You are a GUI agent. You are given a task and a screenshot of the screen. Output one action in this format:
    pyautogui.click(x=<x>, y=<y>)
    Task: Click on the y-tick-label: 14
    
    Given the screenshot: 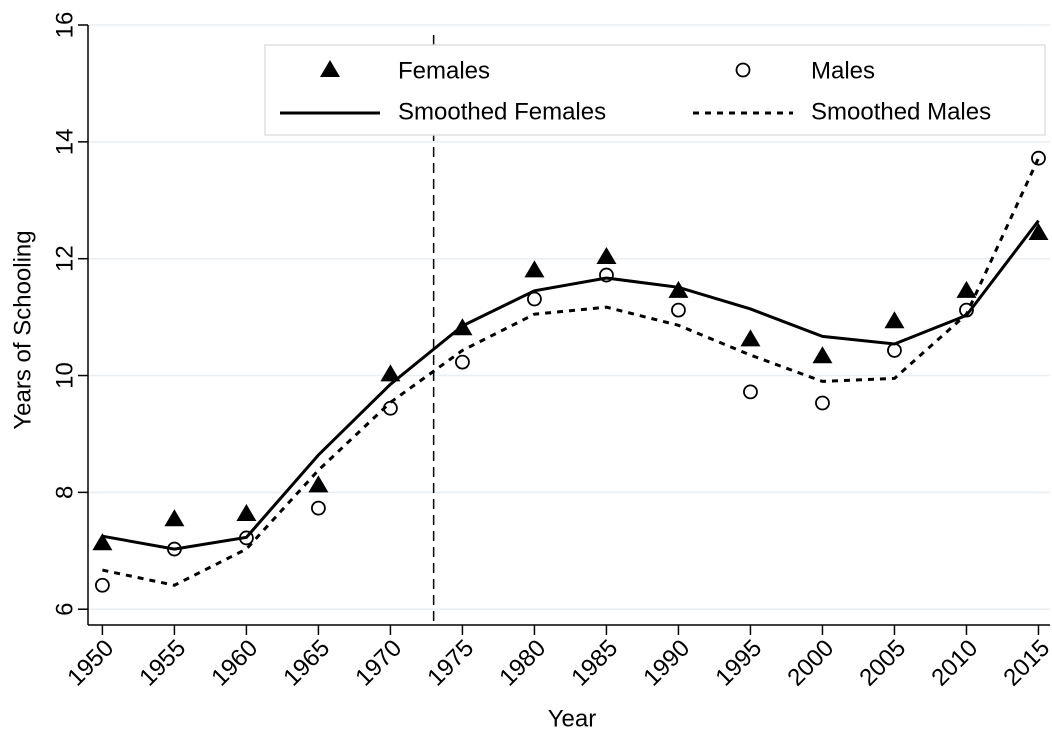 What is the action you would take?
    pyautogui.click(x=64, y=141)
    